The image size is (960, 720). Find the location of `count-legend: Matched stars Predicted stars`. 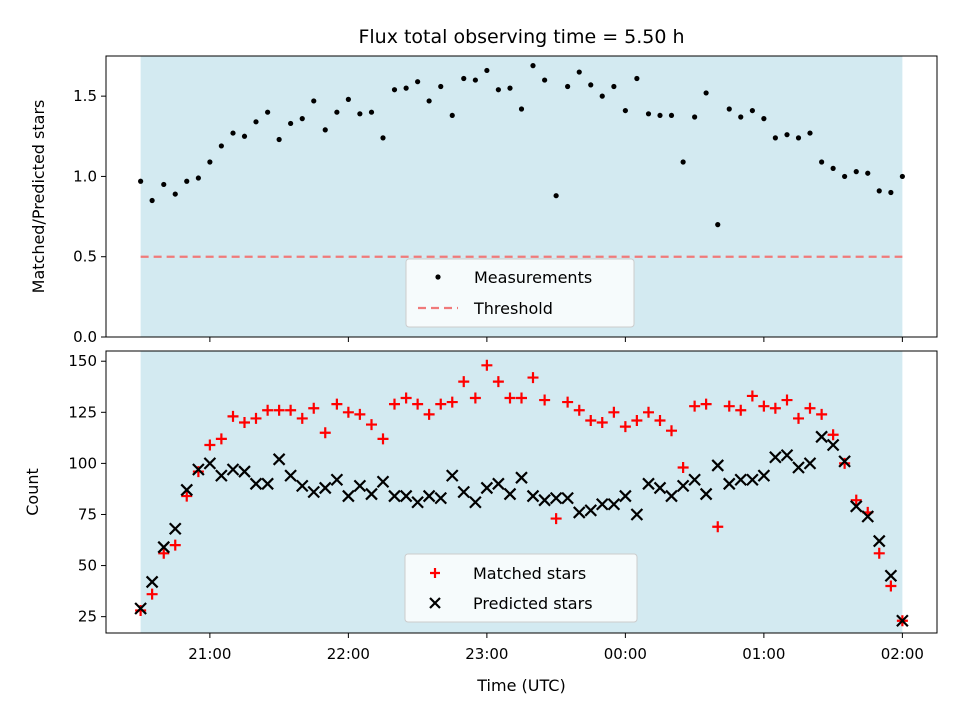

count-legend: Matched stars Predicted stars is located at coordinates (521, 588).